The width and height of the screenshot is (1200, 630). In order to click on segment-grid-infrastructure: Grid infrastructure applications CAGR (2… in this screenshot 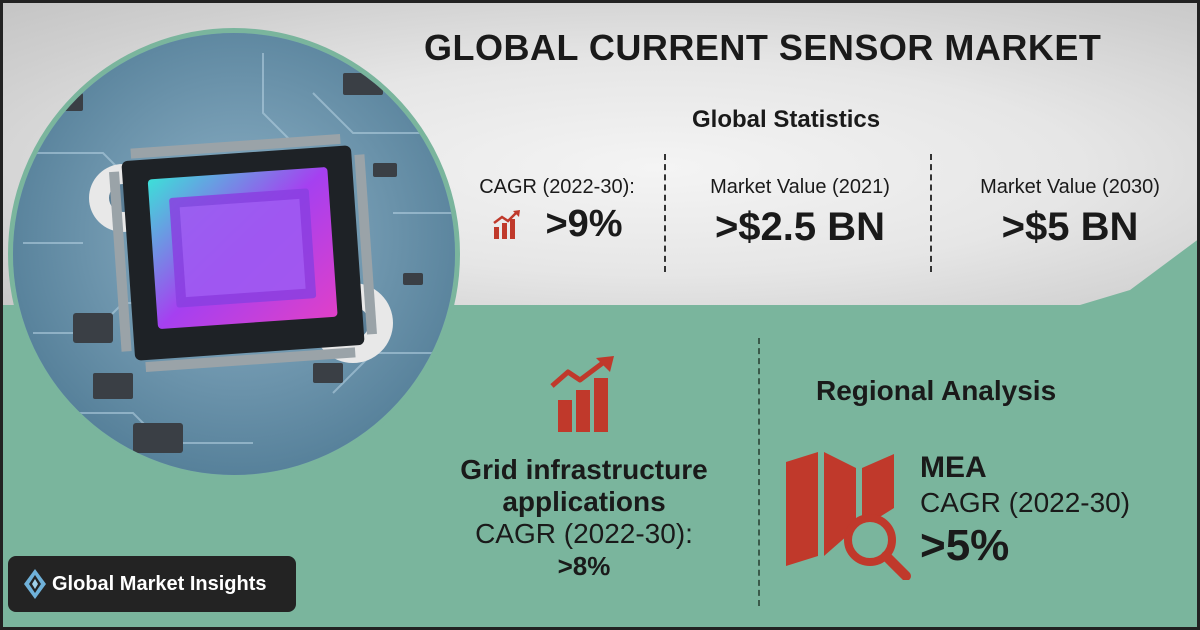, I will do `click(584, 518)`.